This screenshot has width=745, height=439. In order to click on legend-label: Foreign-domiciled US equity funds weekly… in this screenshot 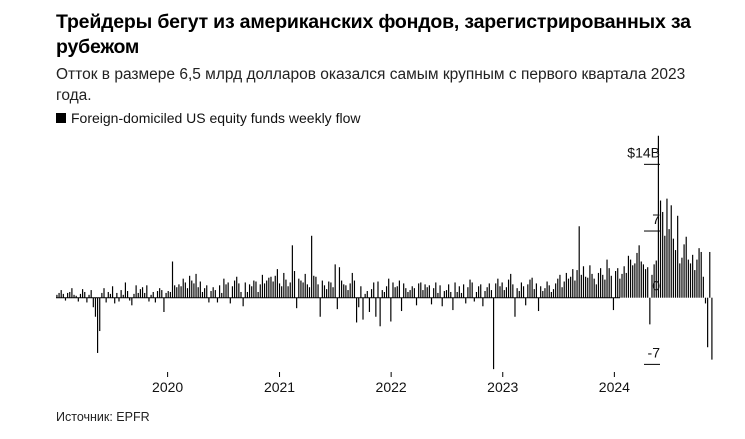, I will do `click(216, 118)`.